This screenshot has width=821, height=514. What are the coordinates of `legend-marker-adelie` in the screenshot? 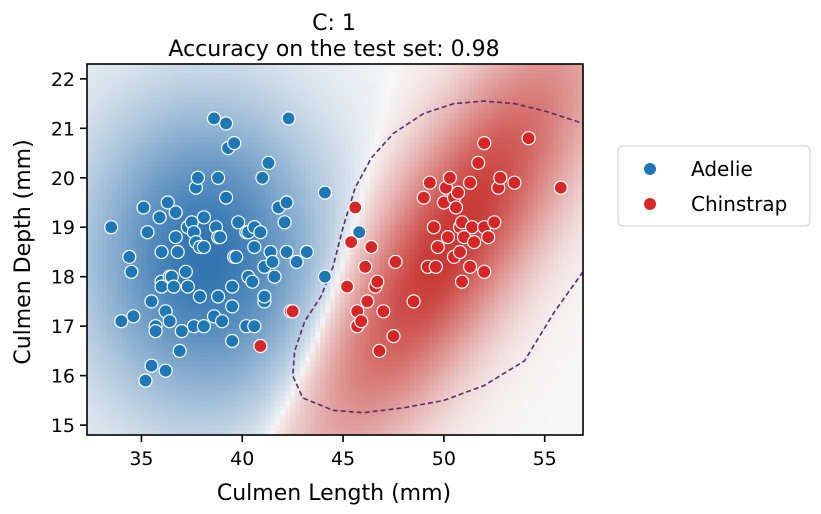 It's located at (650, 169).